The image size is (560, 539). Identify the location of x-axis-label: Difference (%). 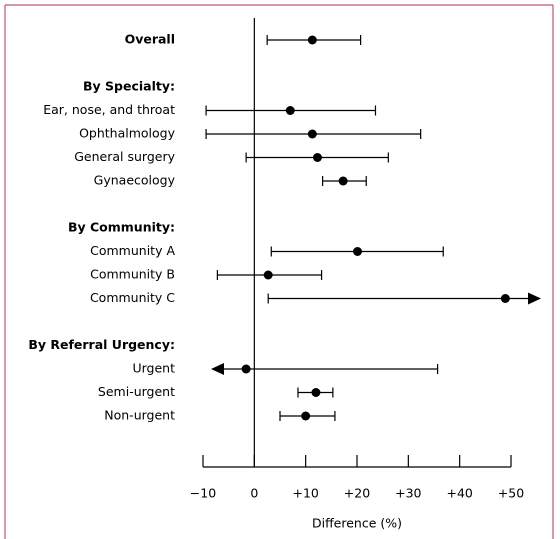
(357, 523).